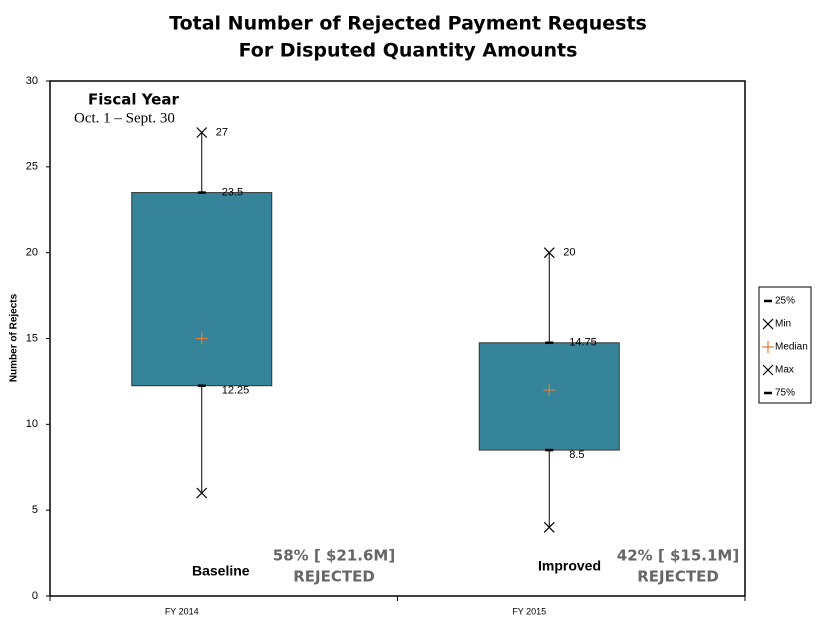 The height and width of the screenshot is (636, 817). I want to click on y-axis-label: Number of Rejects, so click(14, 337).